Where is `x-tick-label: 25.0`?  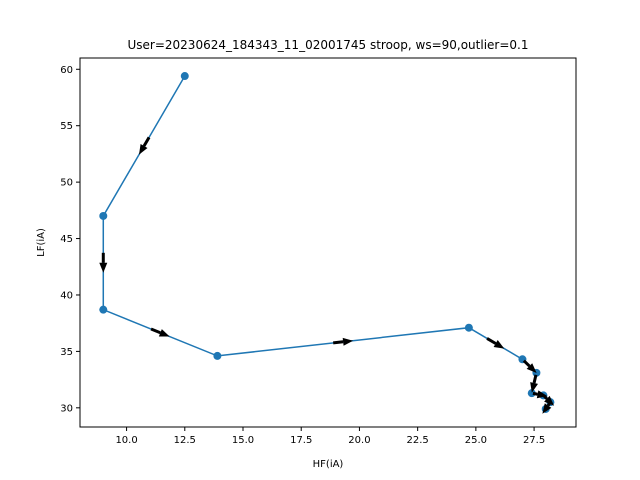
x-tick-label: 25.0 is located at coordinates (476, 440).